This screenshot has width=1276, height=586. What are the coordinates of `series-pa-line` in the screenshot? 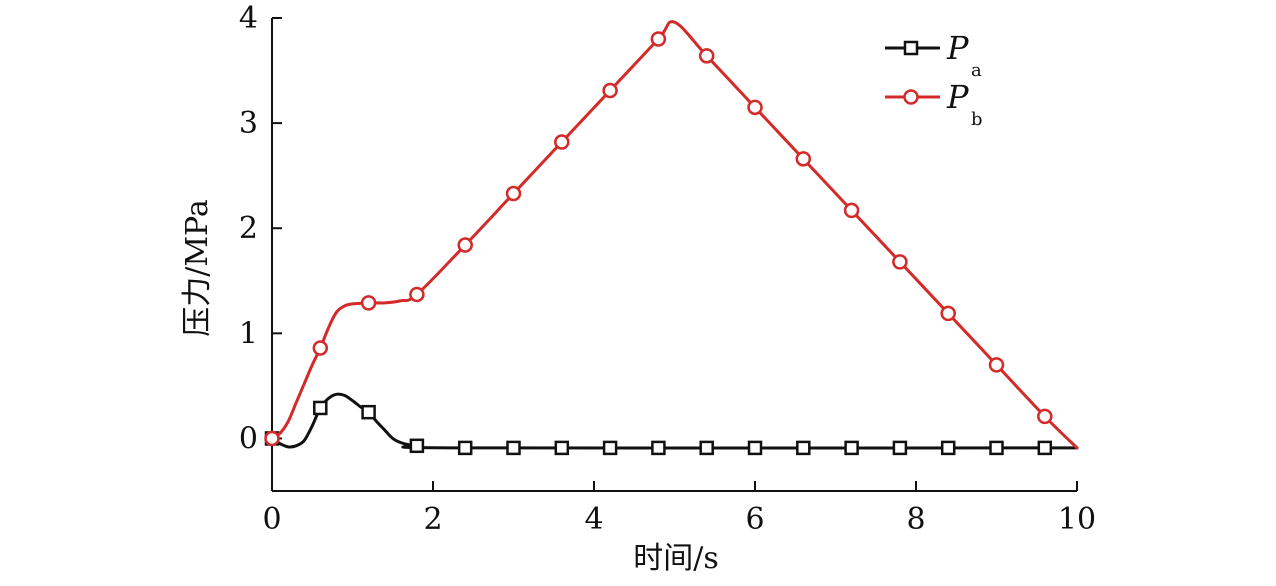 It's located at (674, 421).